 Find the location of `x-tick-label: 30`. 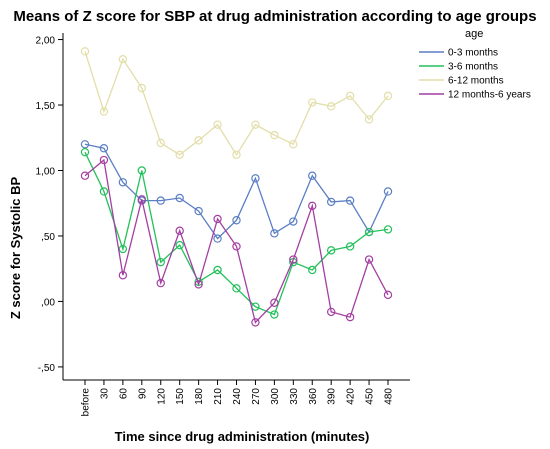

x-tick-label: 30 is located at coordinates (104, 394).